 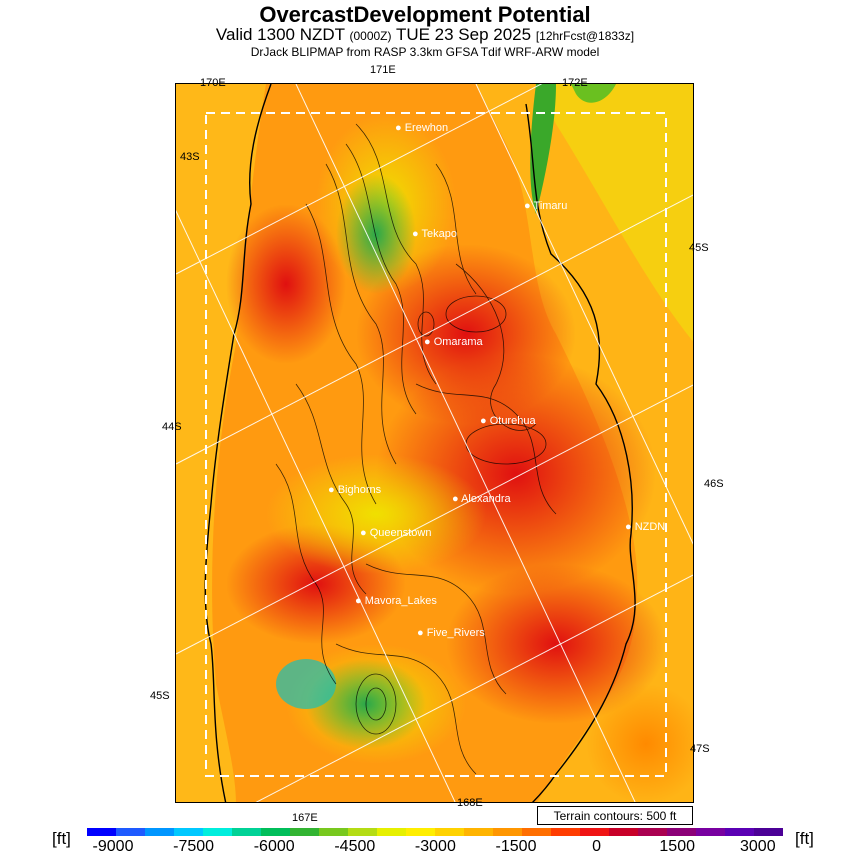 I want to click on colorbar-tick-label: 0, so click(x=597, y=846).